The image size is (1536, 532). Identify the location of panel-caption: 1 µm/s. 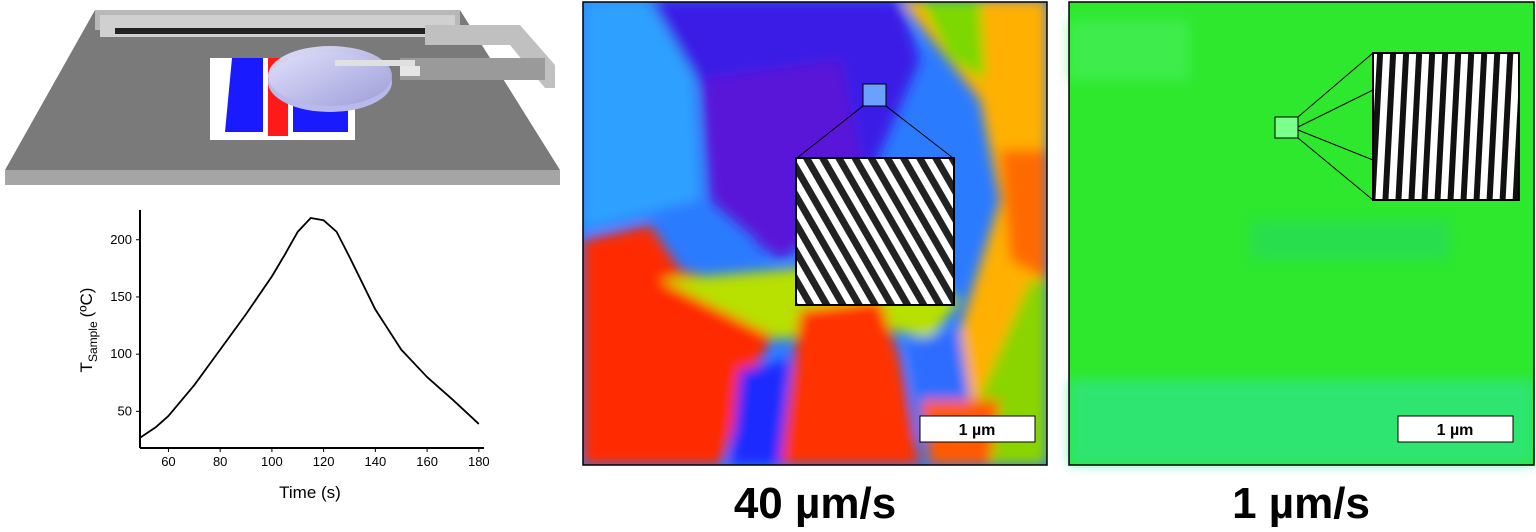
(1301, 503).